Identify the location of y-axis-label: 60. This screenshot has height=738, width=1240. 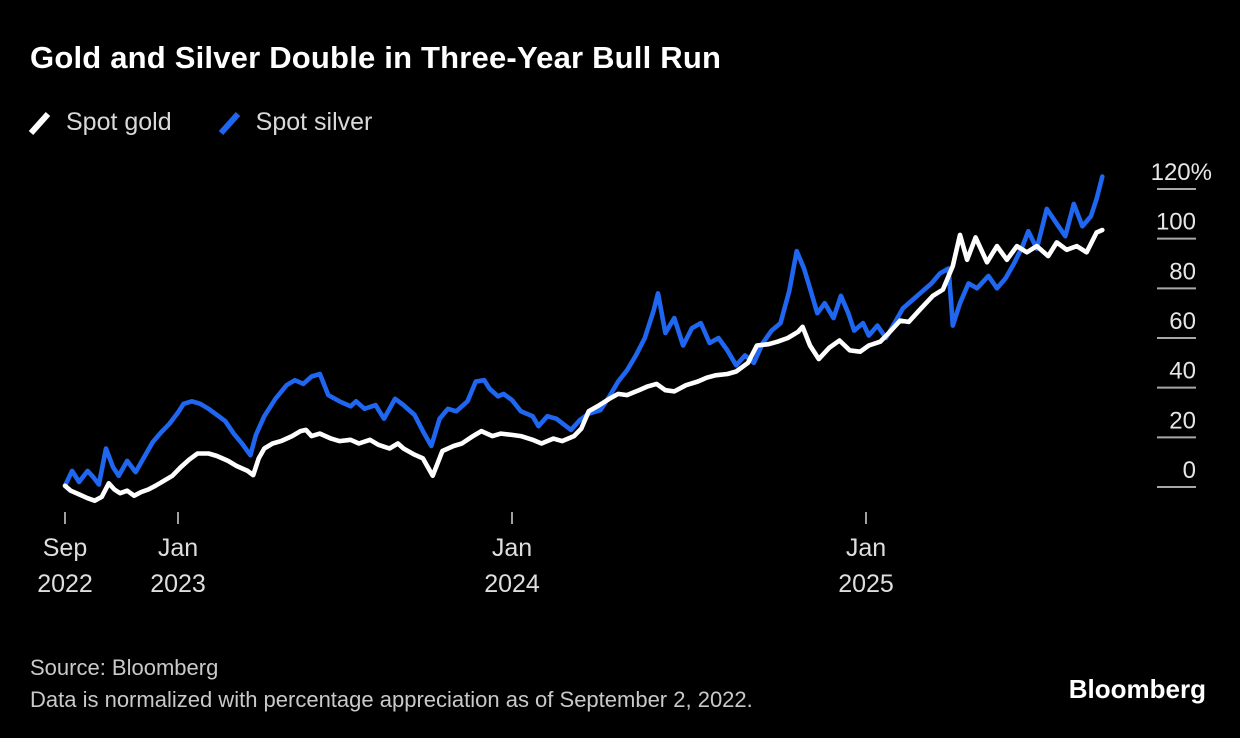
(1182, 321).